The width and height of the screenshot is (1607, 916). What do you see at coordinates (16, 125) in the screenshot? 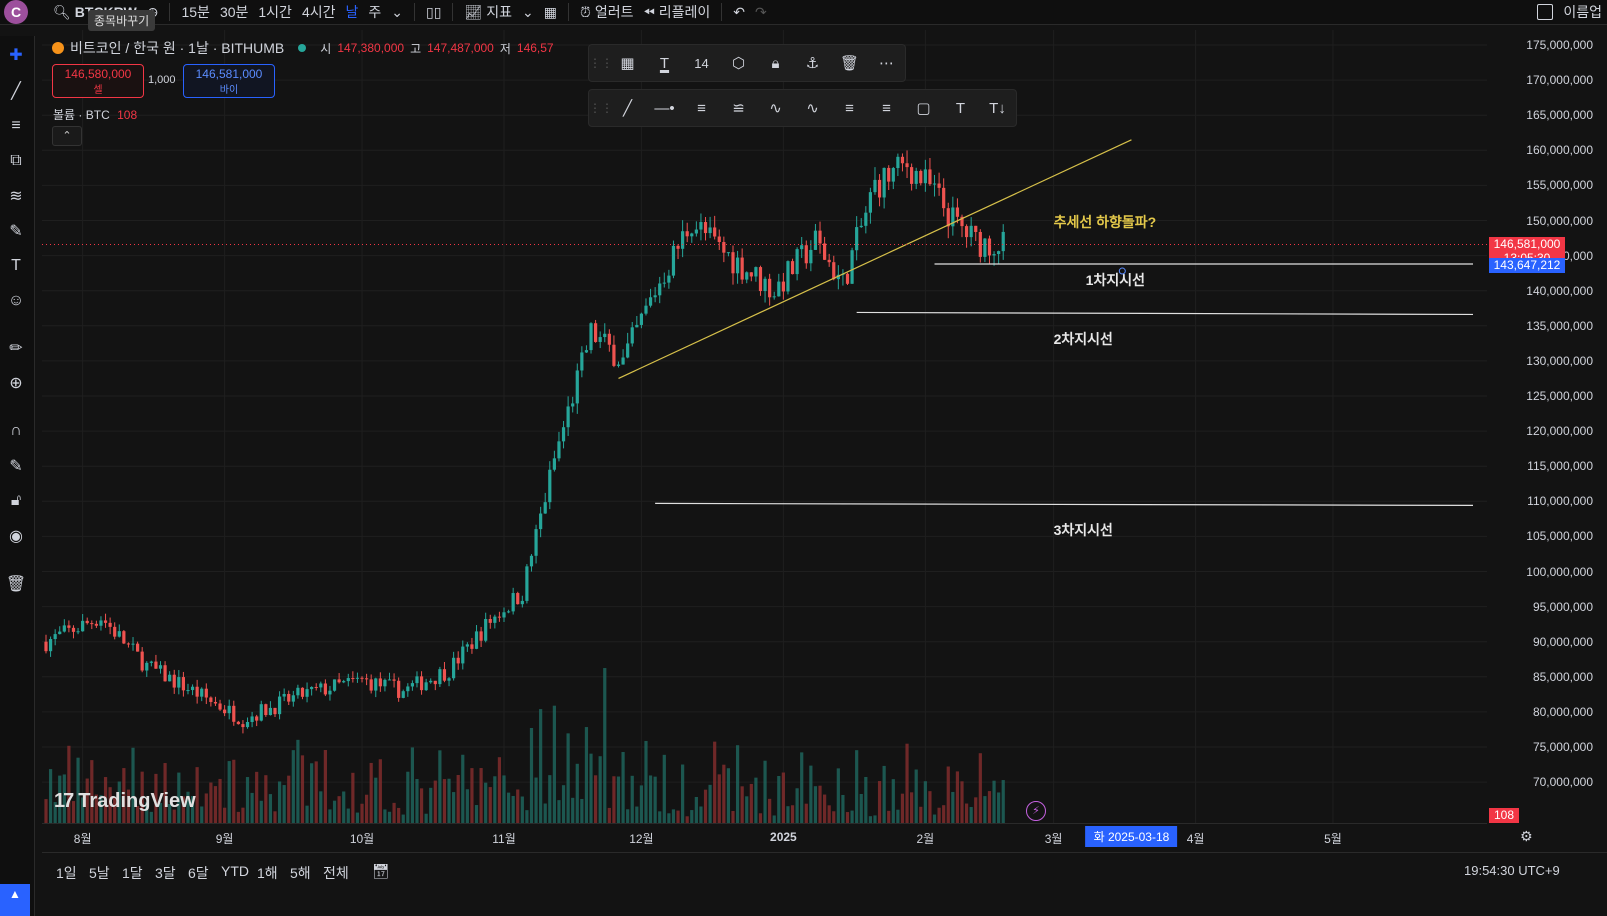
I see `fib-tool-icon: ≡` at bounding box center [16, 125].